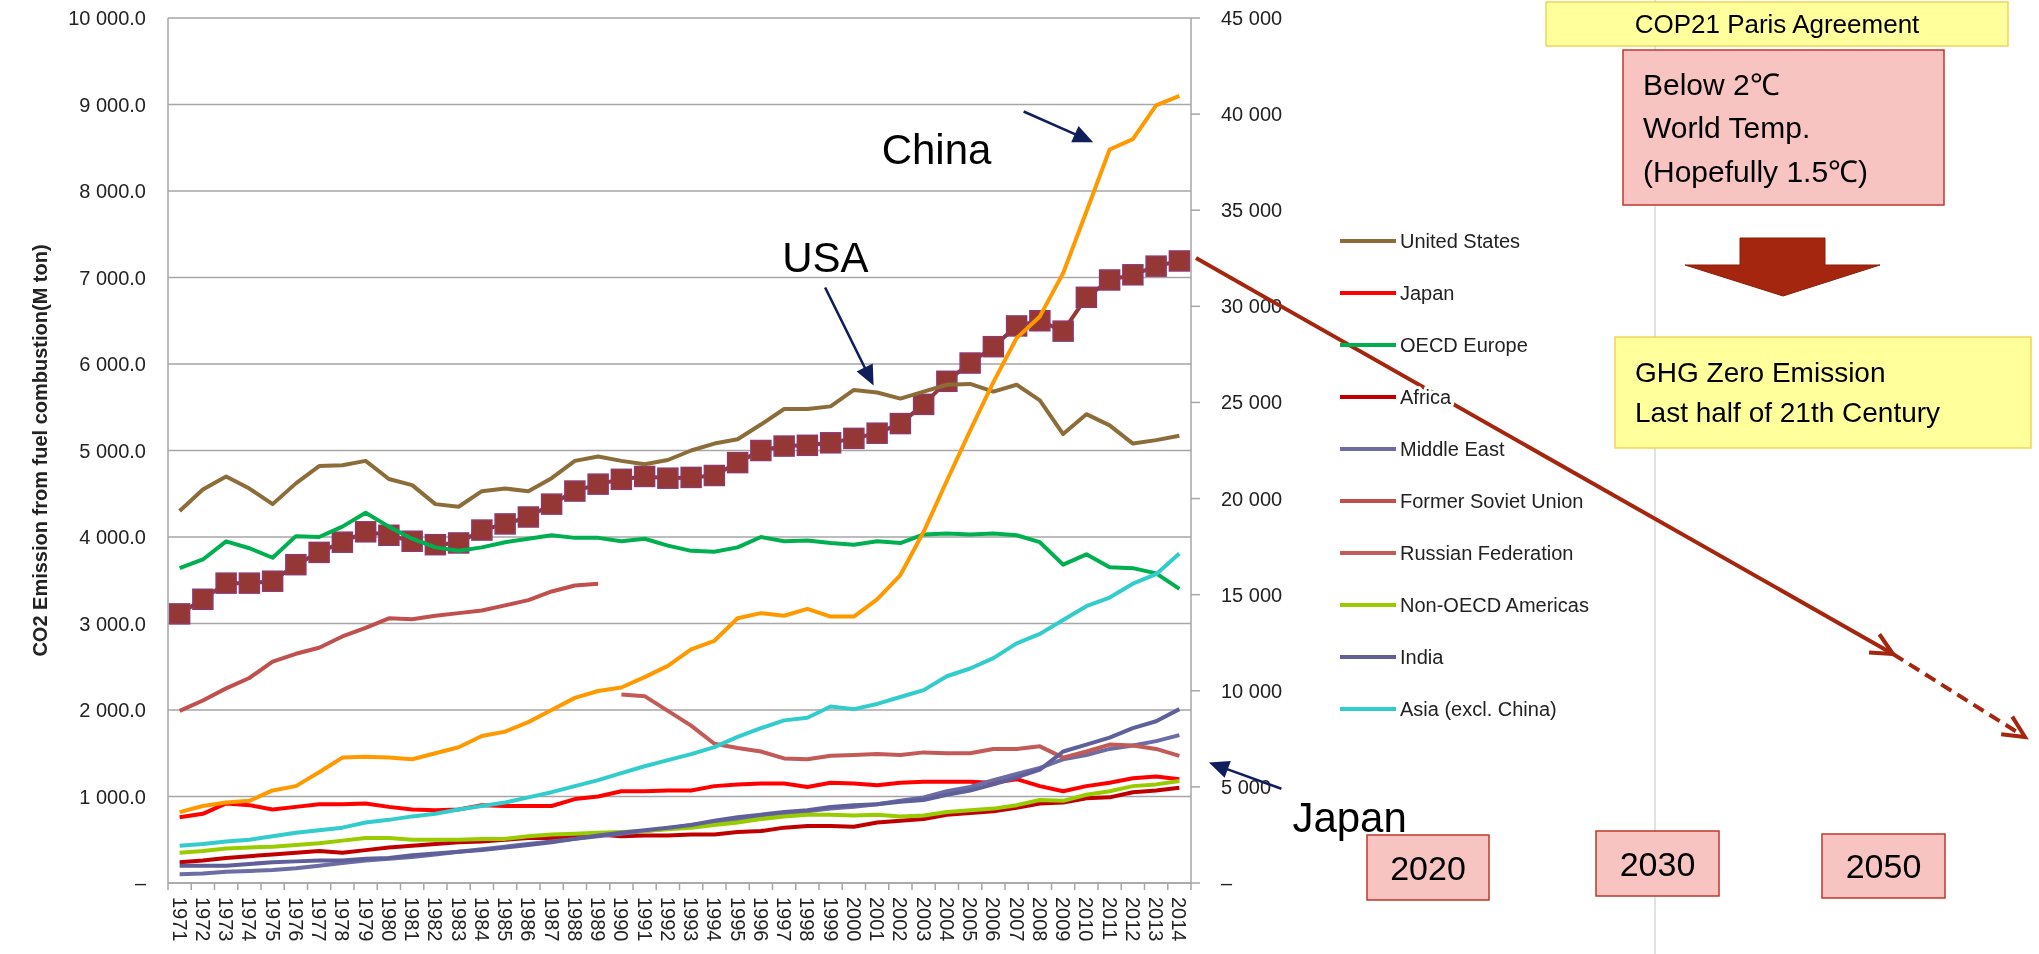 The width and height of the screenshot is (2039, 954). What do you see at coordinates (1427, 293) in the screenshot?
I see `legend-label: Japan` at bounding box center [1427, 293].